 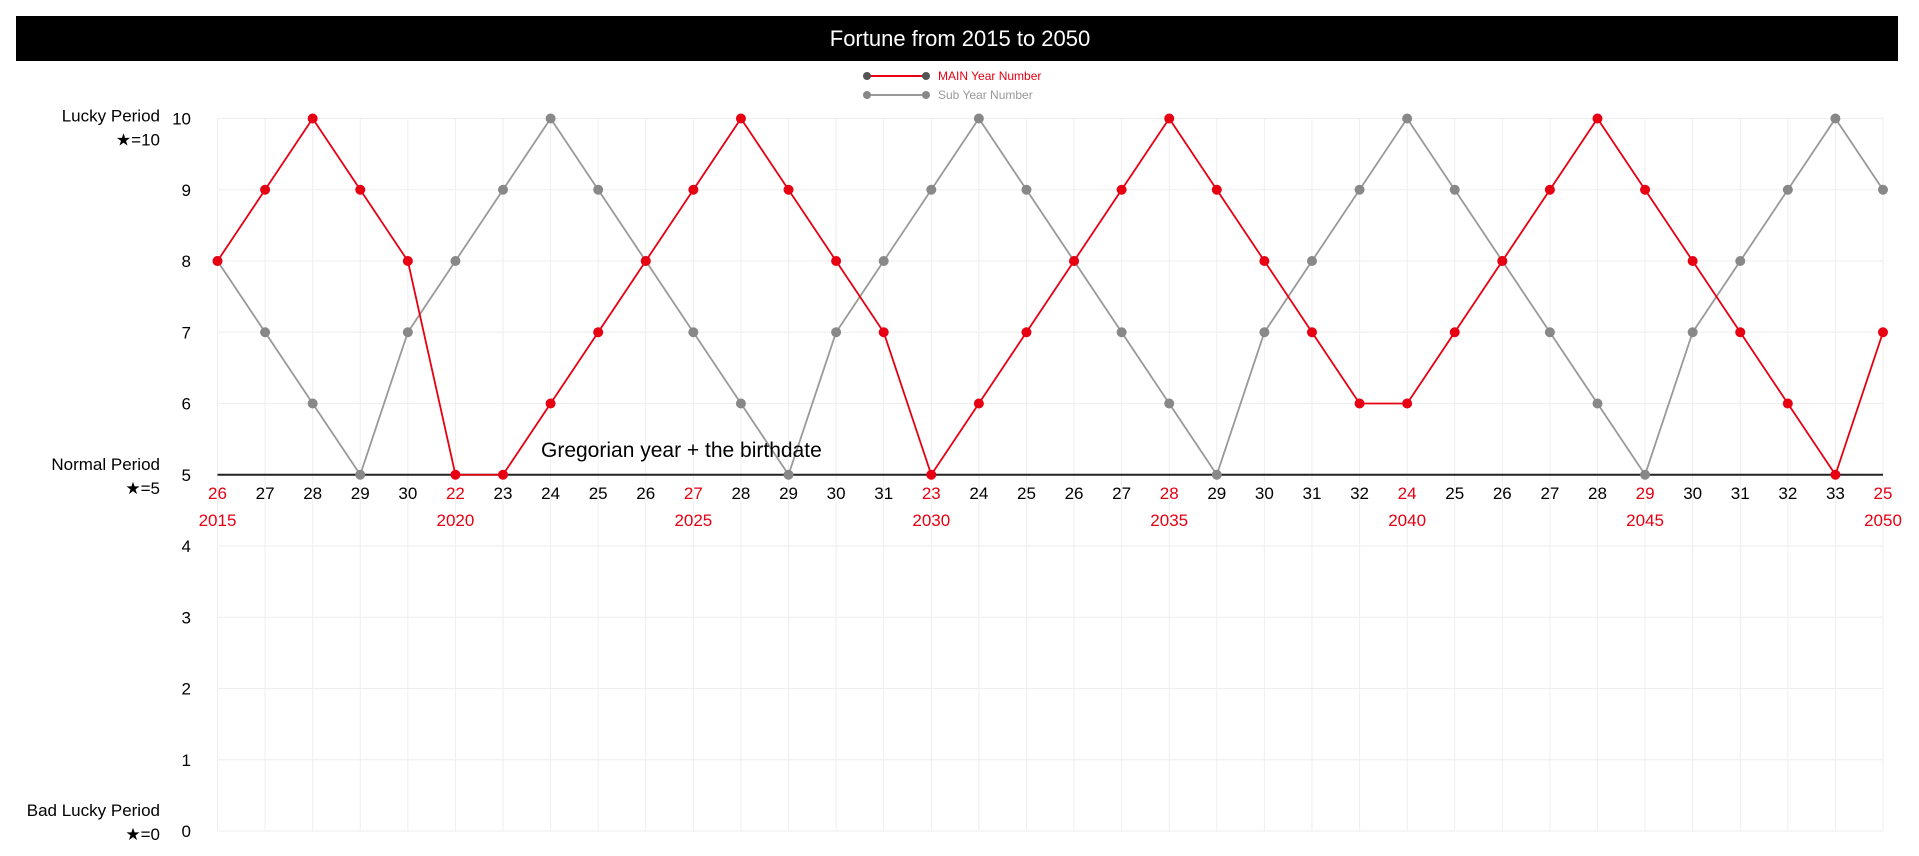 What do you see at coordinates (681, 450) in the screenshot?
I see `annotation-text: Gregorian year + the birthdate` at bounding box center [681, 450].